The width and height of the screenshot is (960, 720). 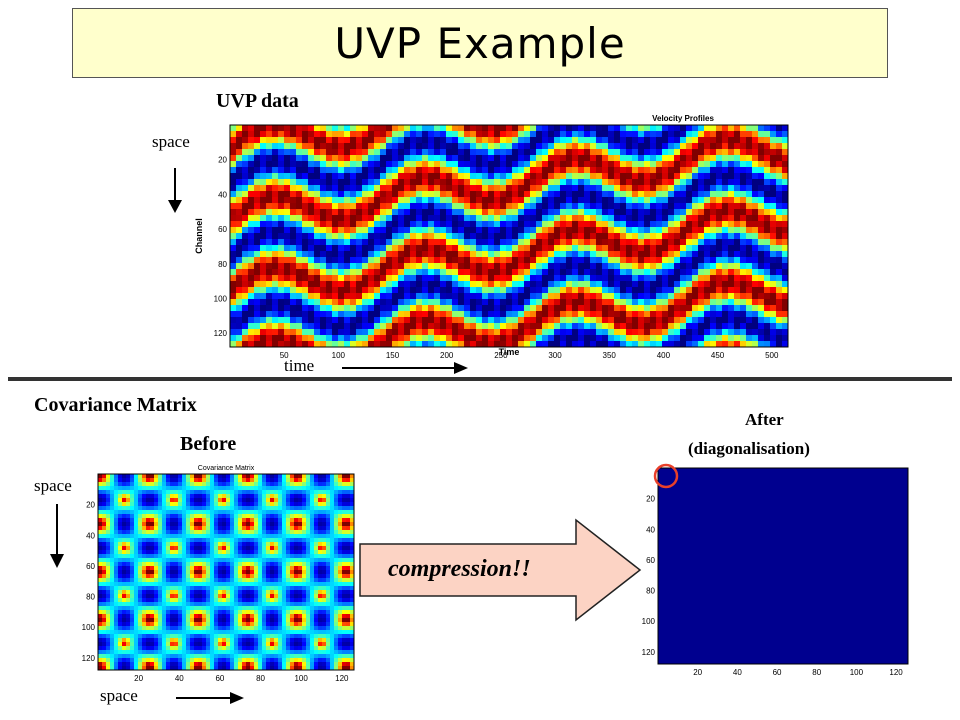 What do you see at coordinates (772, 355) in the screenshot?
I see `uvp-x-tick: 500` at bounding box center [772, 355].